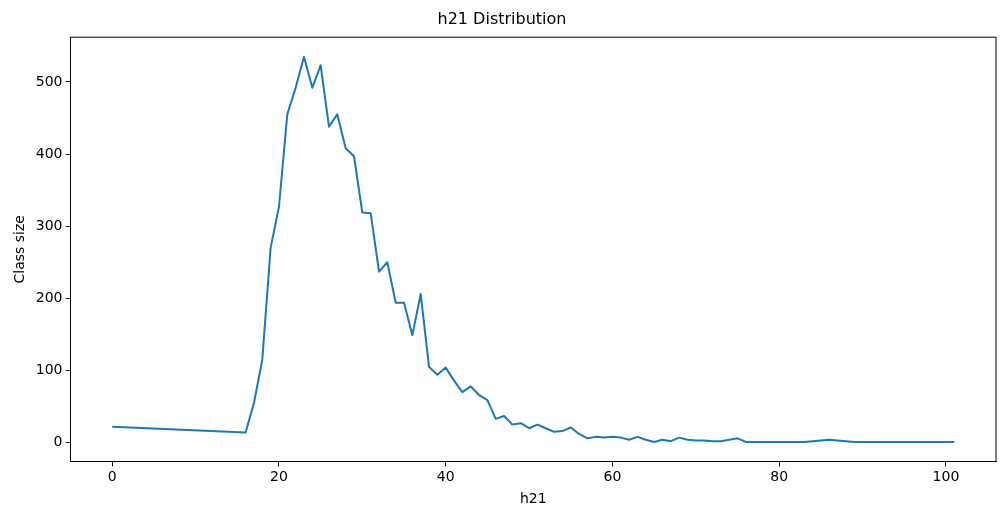  Describe the element at coordinates (533, 498) in the screenshot. I see `x-axis-title: h21` at that location.